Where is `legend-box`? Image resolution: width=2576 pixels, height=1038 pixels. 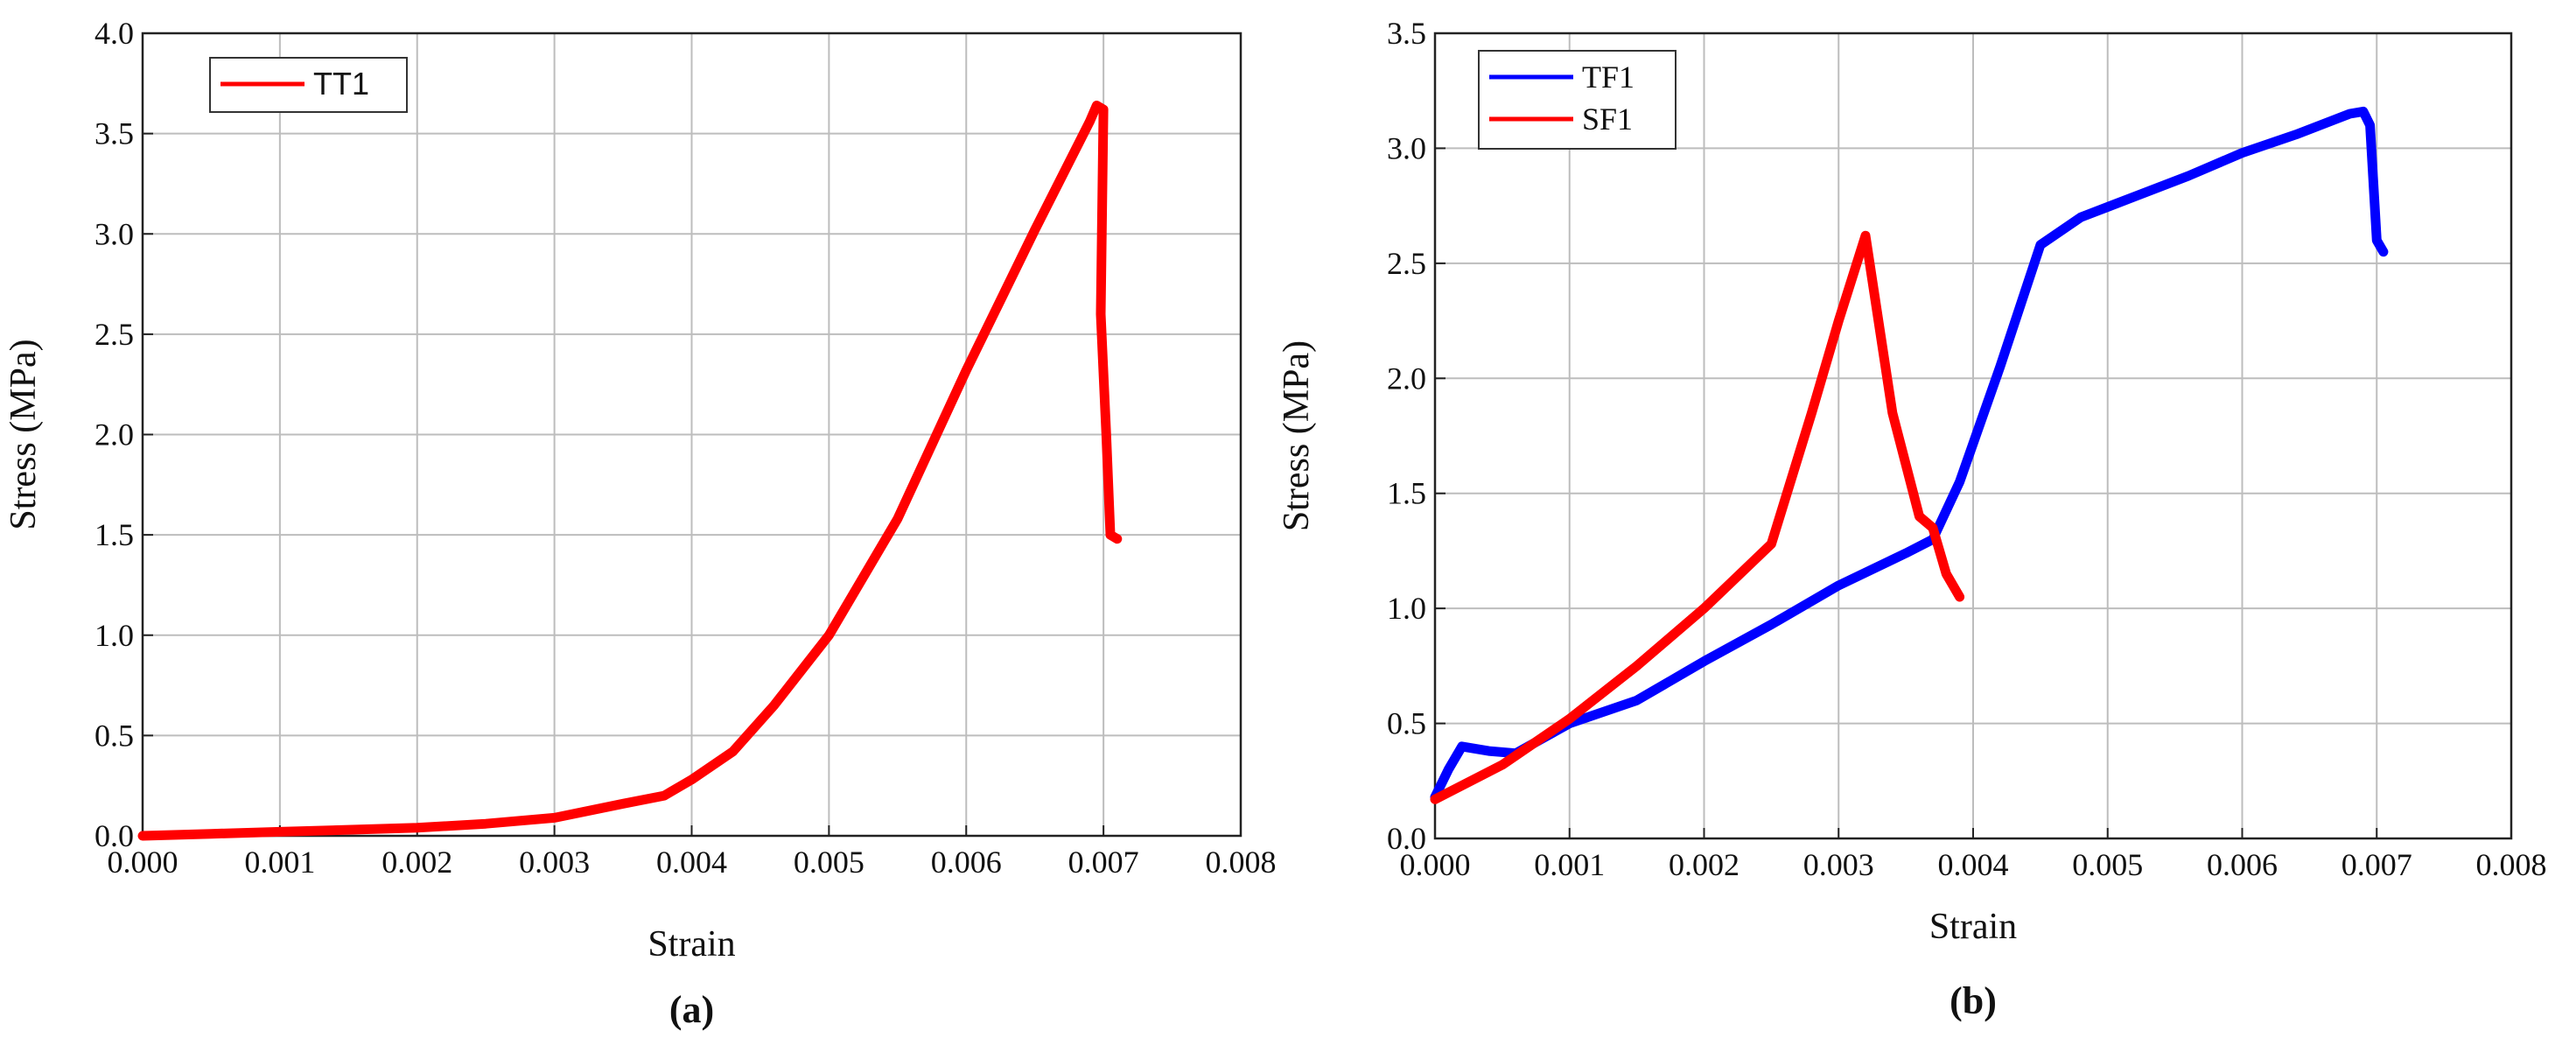 legend-box is located at coordinates (1577, 100).